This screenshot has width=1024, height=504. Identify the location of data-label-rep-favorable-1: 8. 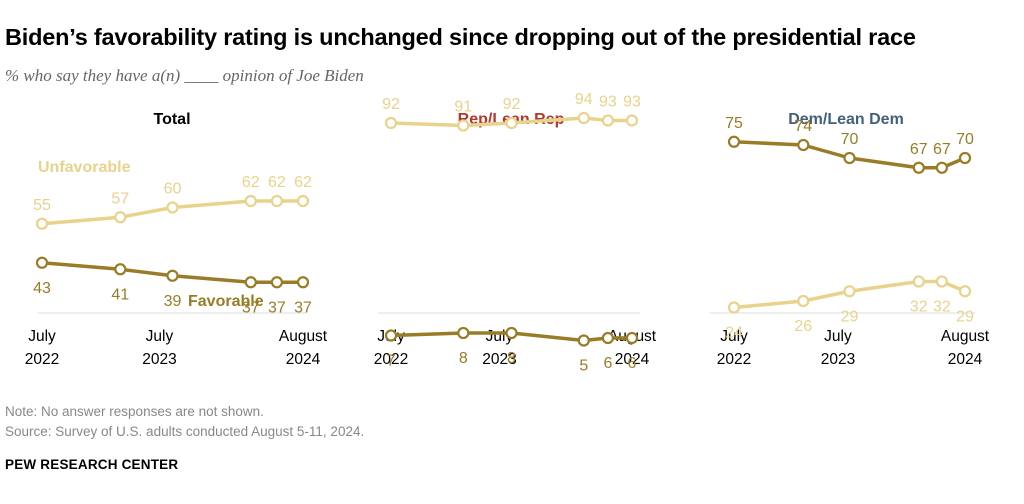
(463, 358).